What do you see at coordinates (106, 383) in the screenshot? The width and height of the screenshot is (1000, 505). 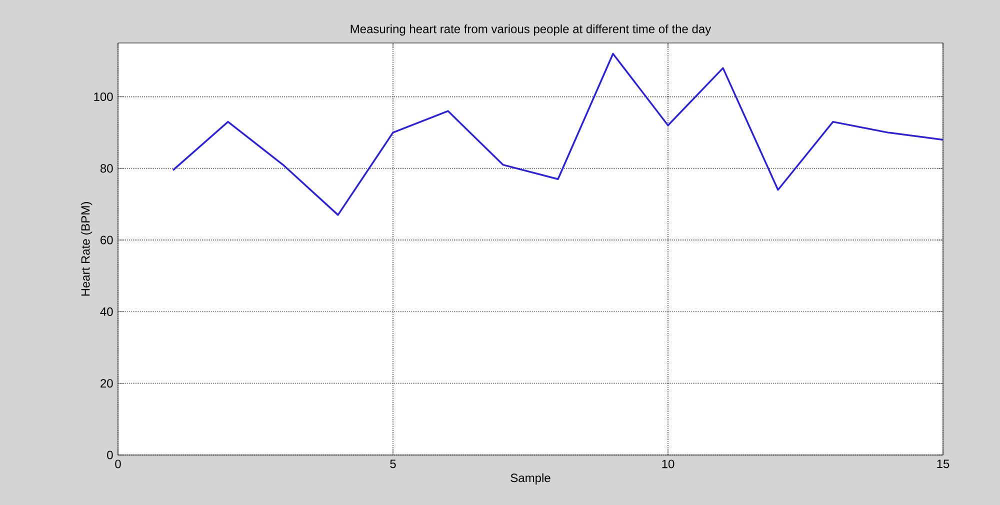 I see `y-tick-label: 20` at bounding box center [106, 383].